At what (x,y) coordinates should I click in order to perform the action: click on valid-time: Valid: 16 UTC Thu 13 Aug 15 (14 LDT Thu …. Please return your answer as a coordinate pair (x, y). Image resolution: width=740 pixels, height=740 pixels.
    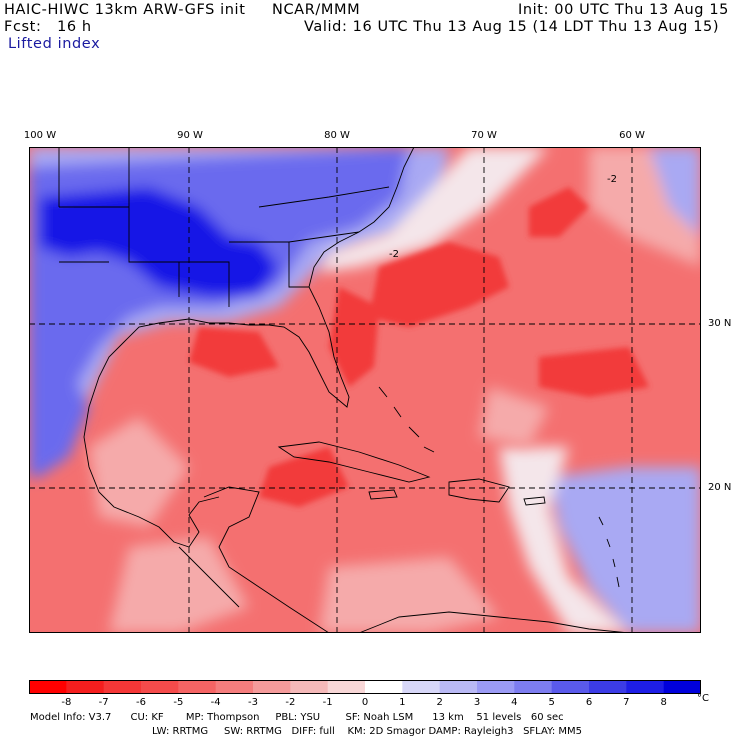
    Looking at the image, I should click on (512, 27).